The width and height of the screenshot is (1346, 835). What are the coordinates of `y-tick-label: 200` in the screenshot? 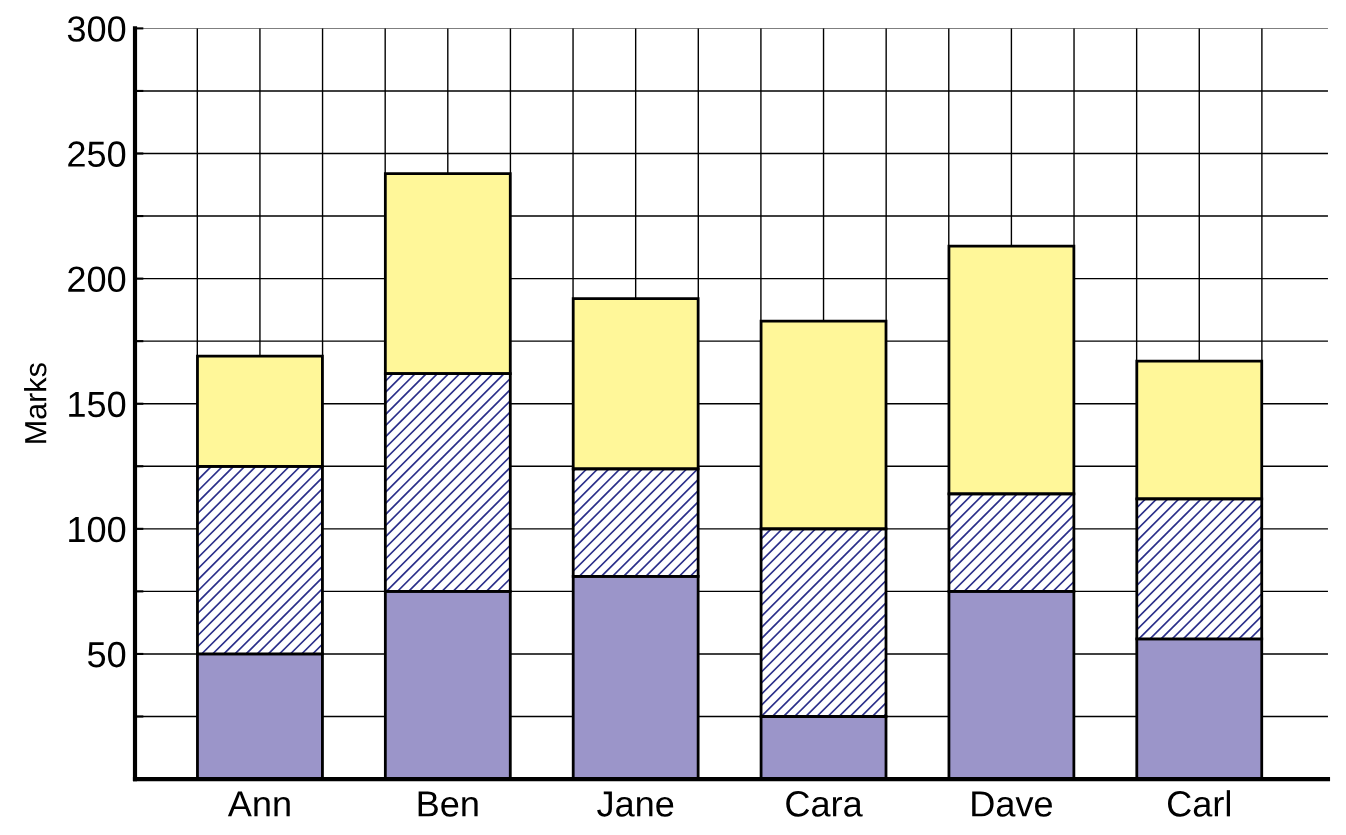 It's located at (97, 279).